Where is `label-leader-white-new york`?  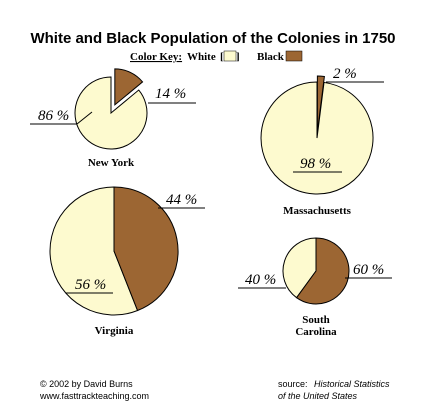 label-leader-white-new york is located at coordinates (84, 118).